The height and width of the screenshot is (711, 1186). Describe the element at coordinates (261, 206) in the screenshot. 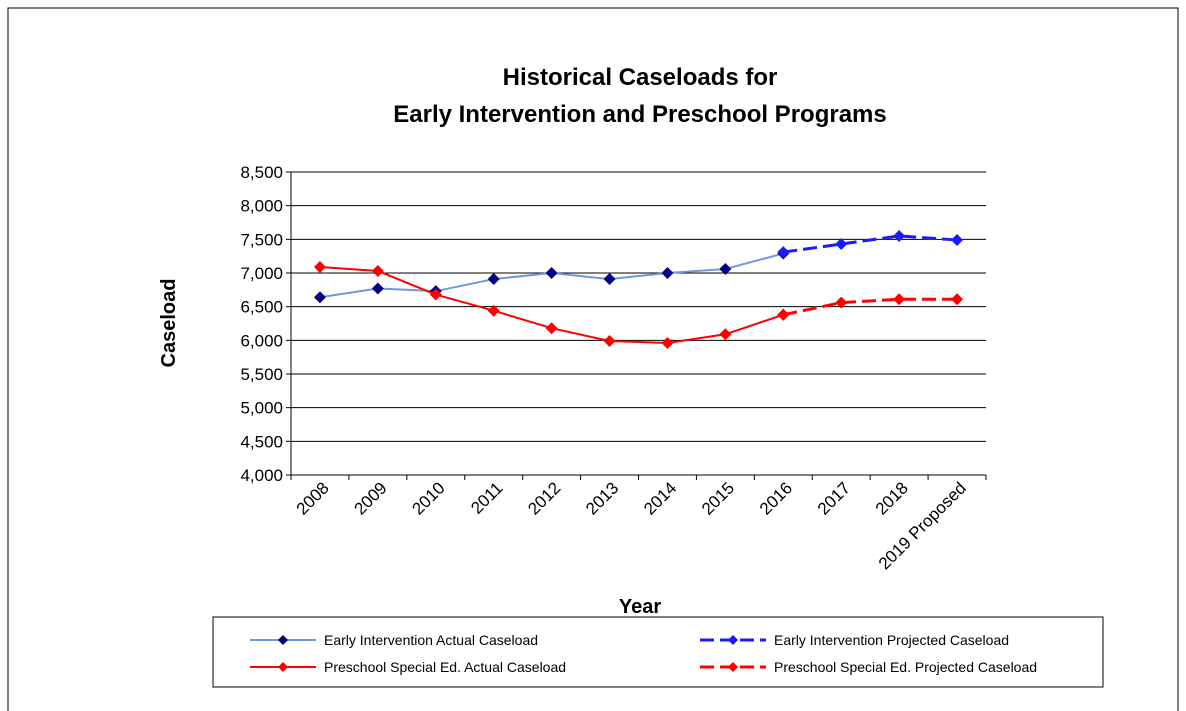

I see `y-tick-label: 8,000` at that location.